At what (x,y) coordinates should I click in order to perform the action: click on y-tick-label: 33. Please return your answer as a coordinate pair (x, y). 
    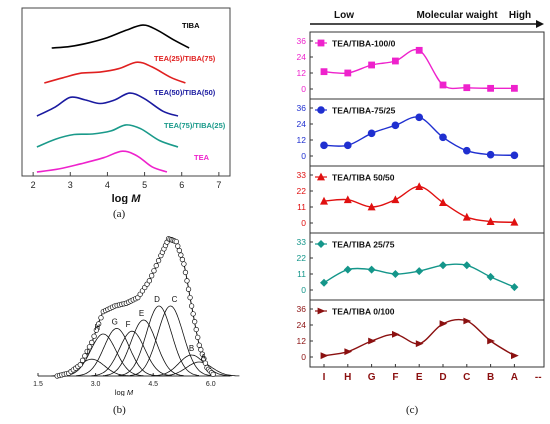
    Looking at the image, I should click on (302, 175).